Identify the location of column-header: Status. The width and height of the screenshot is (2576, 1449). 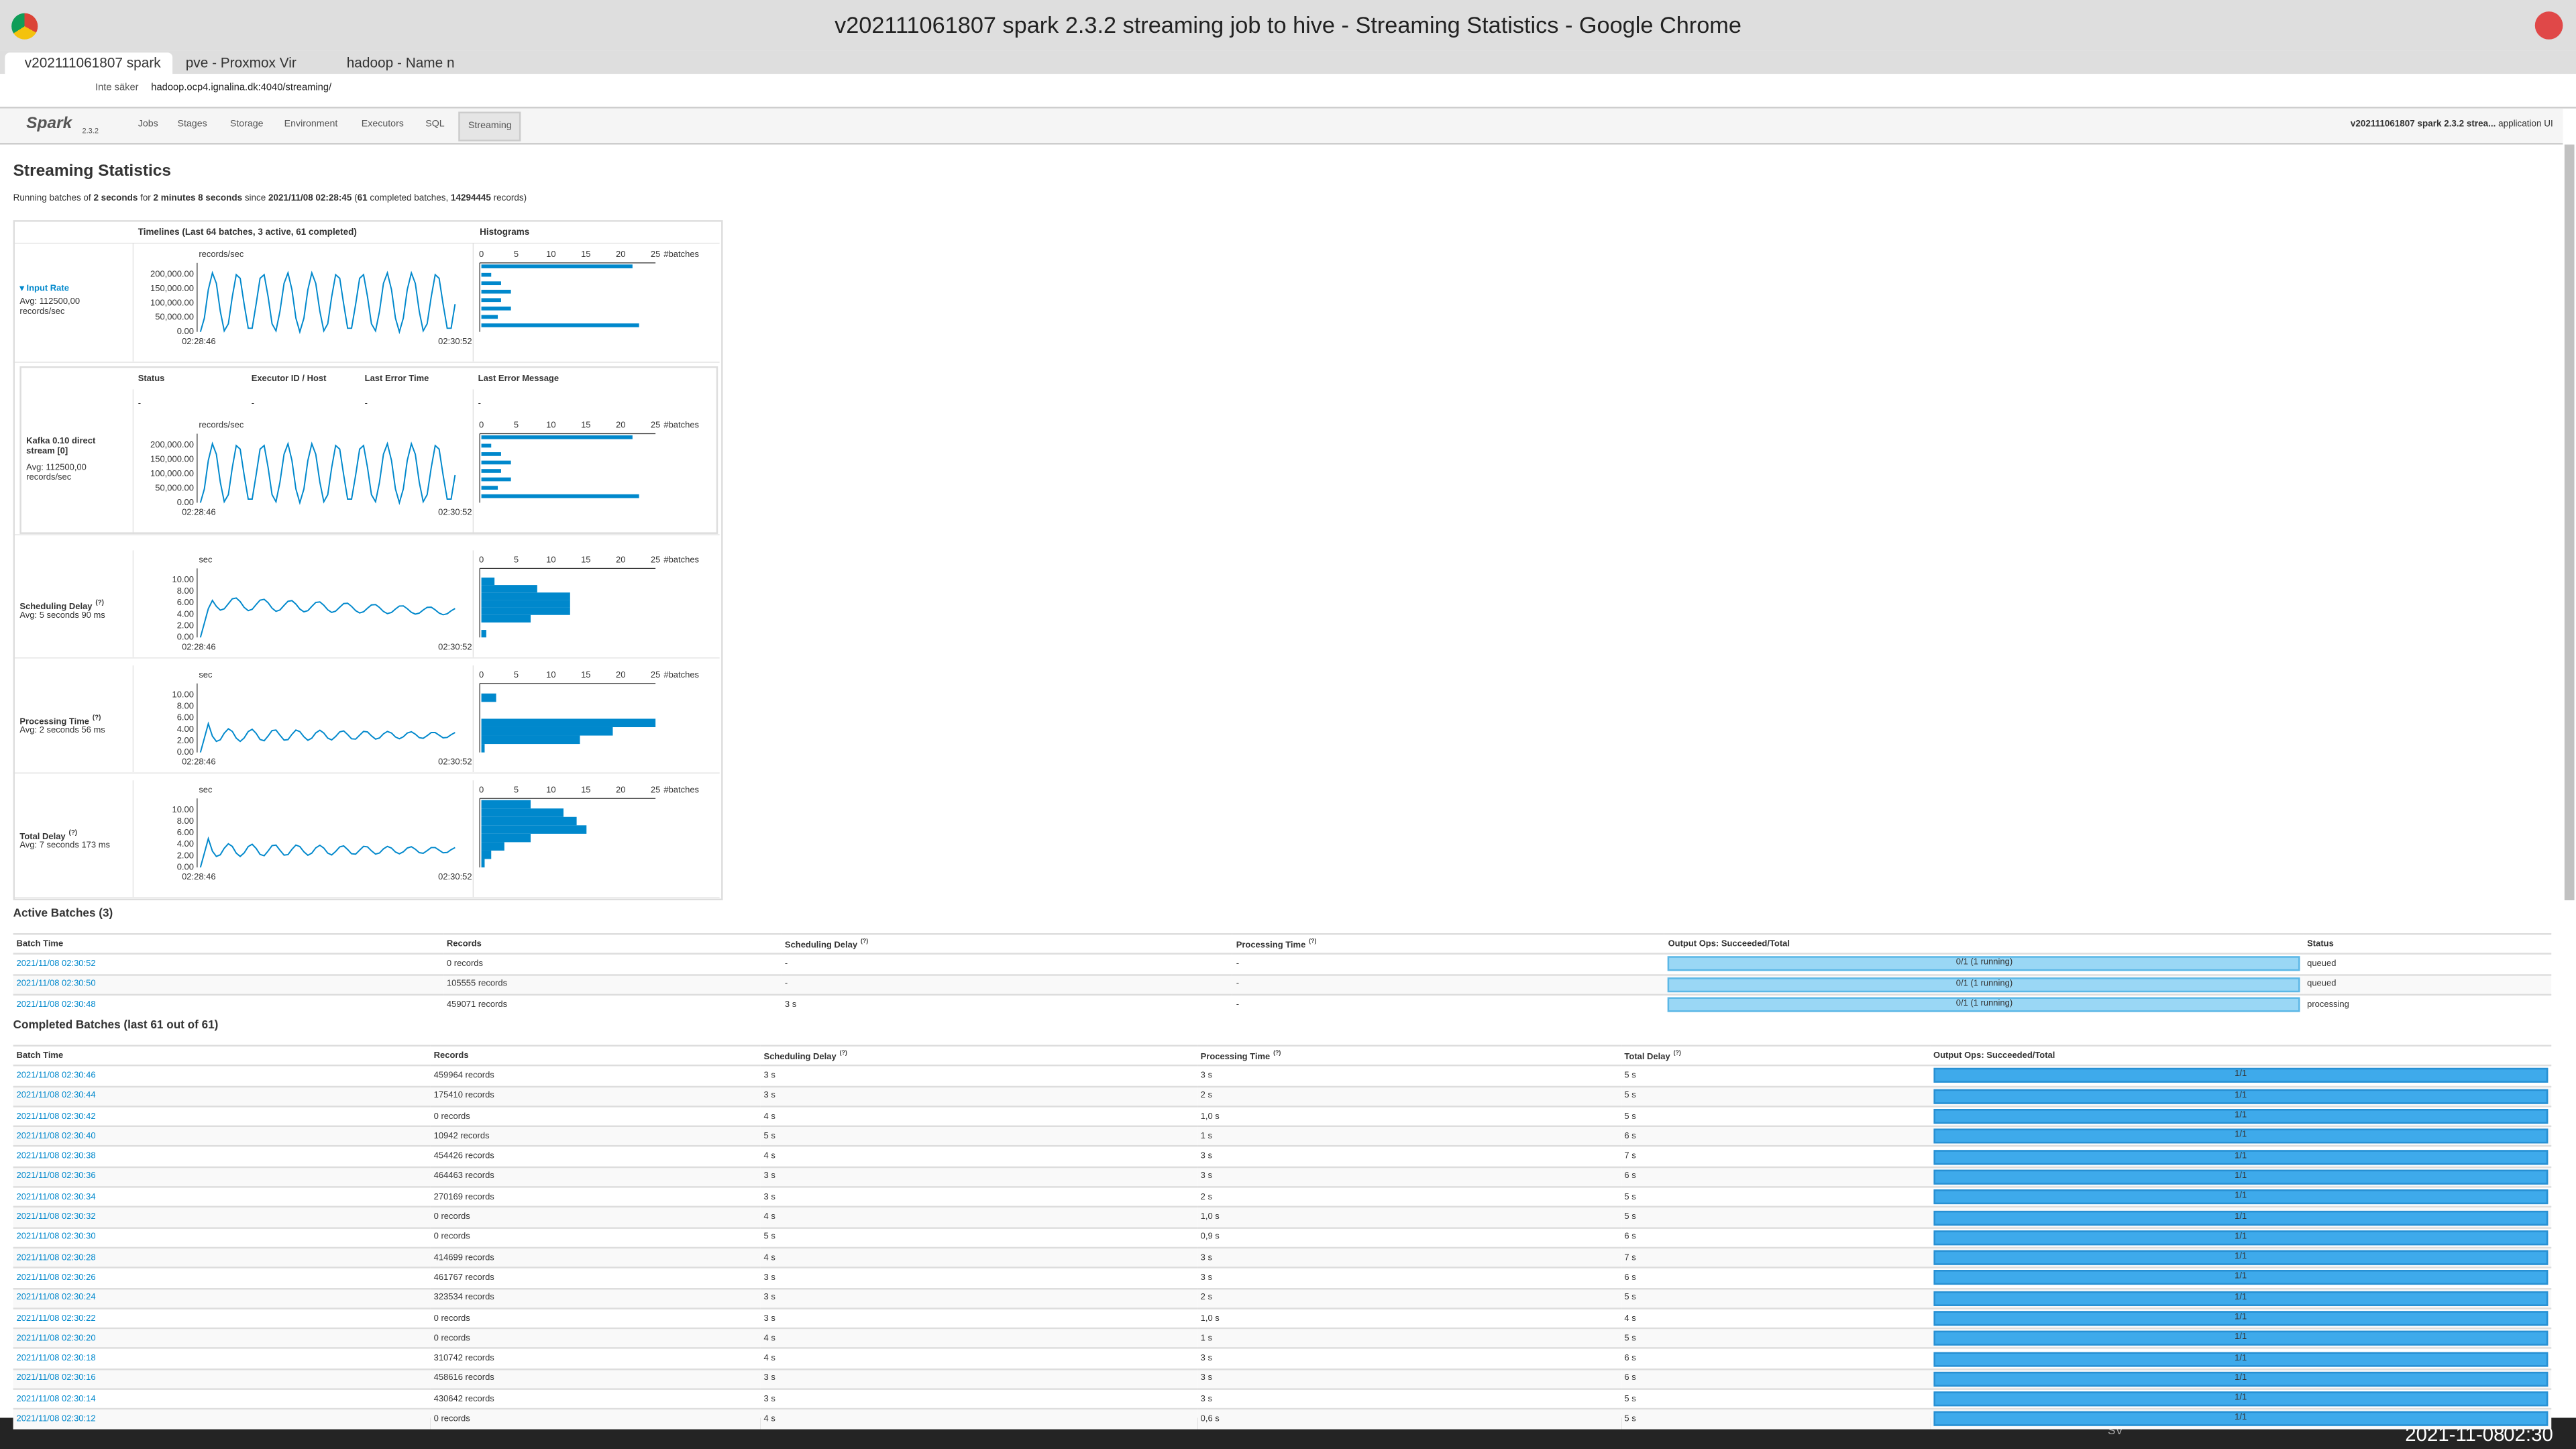
(2428, 943).